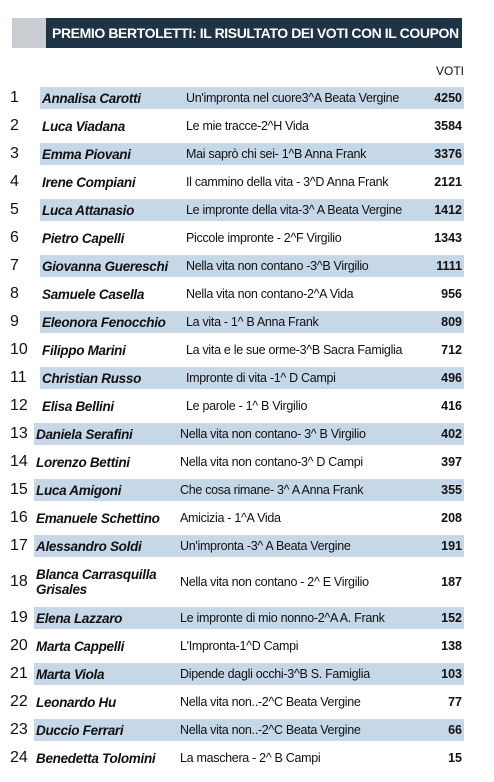 This screenshot has height=782, width=494. I want to click on rank: 6, so click(14, 237).